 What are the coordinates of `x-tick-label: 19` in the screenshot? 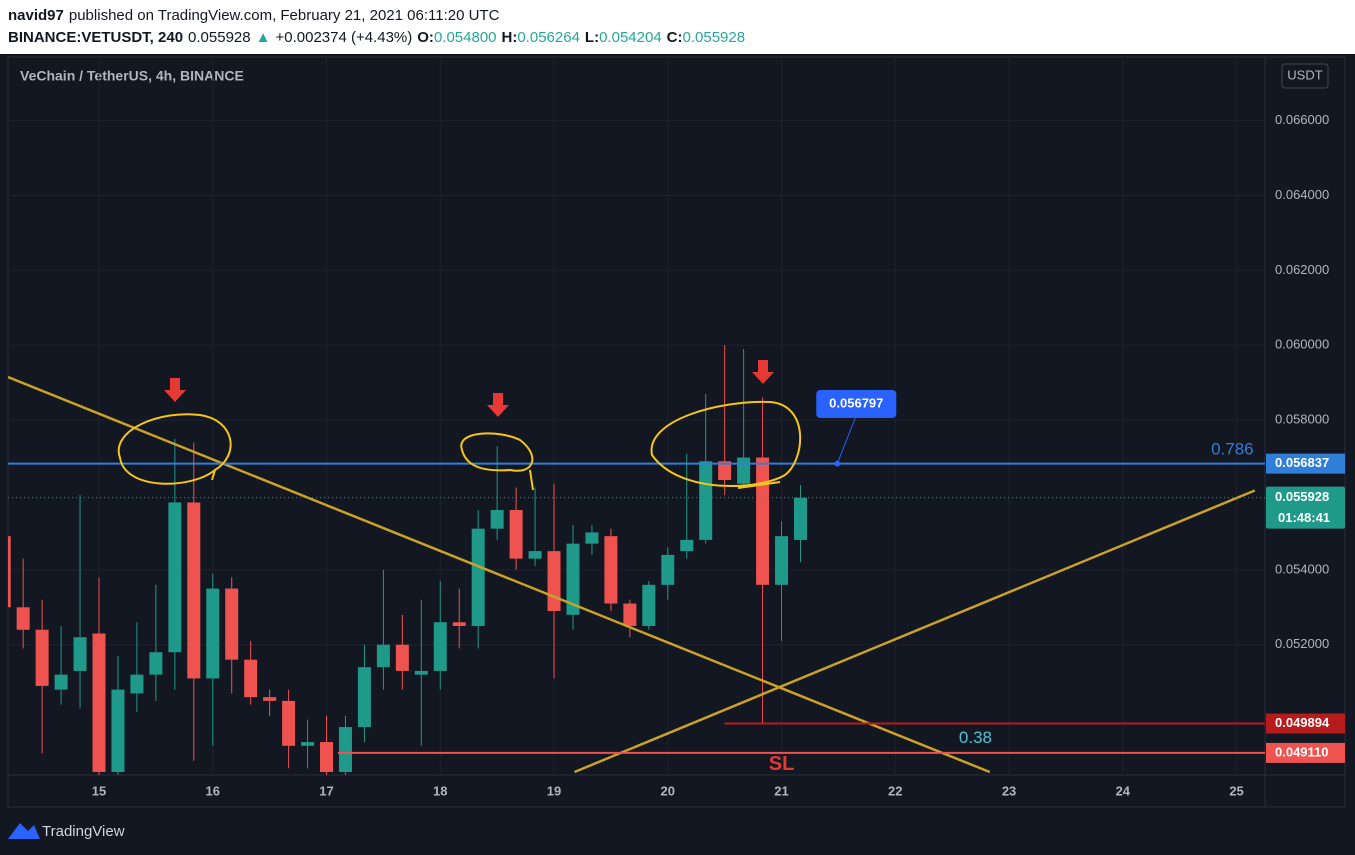 It's located at (554, 790).